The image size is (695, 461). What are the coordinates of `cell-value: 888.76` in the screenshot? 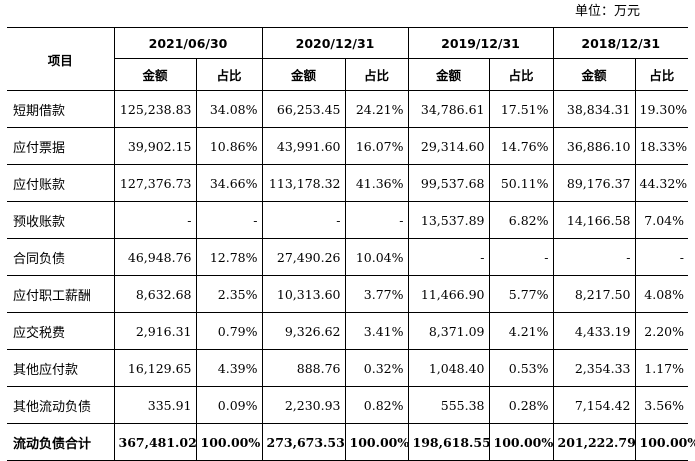 It's located at (303, 368).